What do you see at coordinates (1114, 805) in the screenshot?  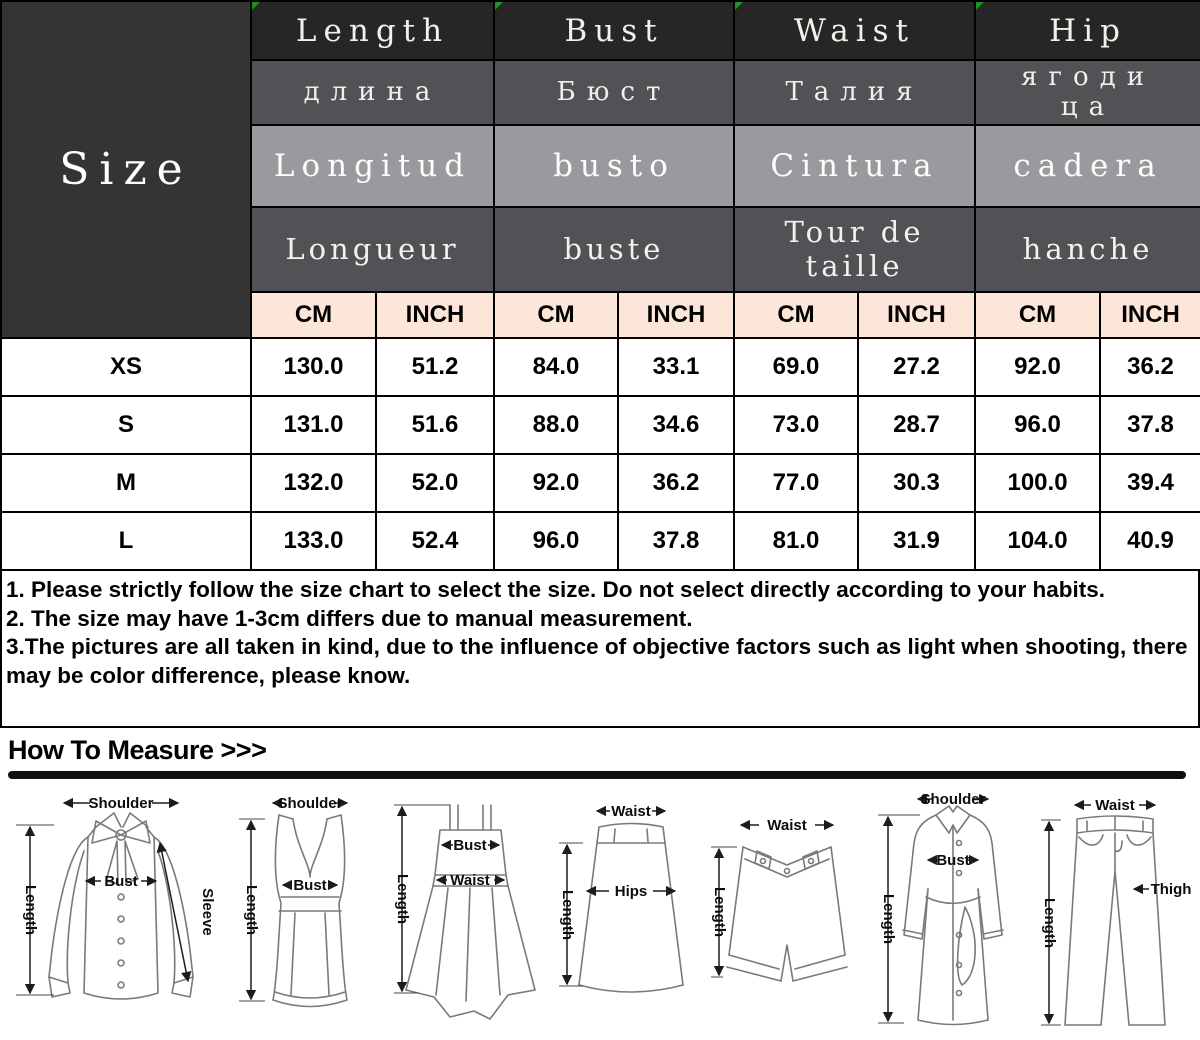 I see `jeans-waist-label: Waist` at bounding box center [1114, 805].